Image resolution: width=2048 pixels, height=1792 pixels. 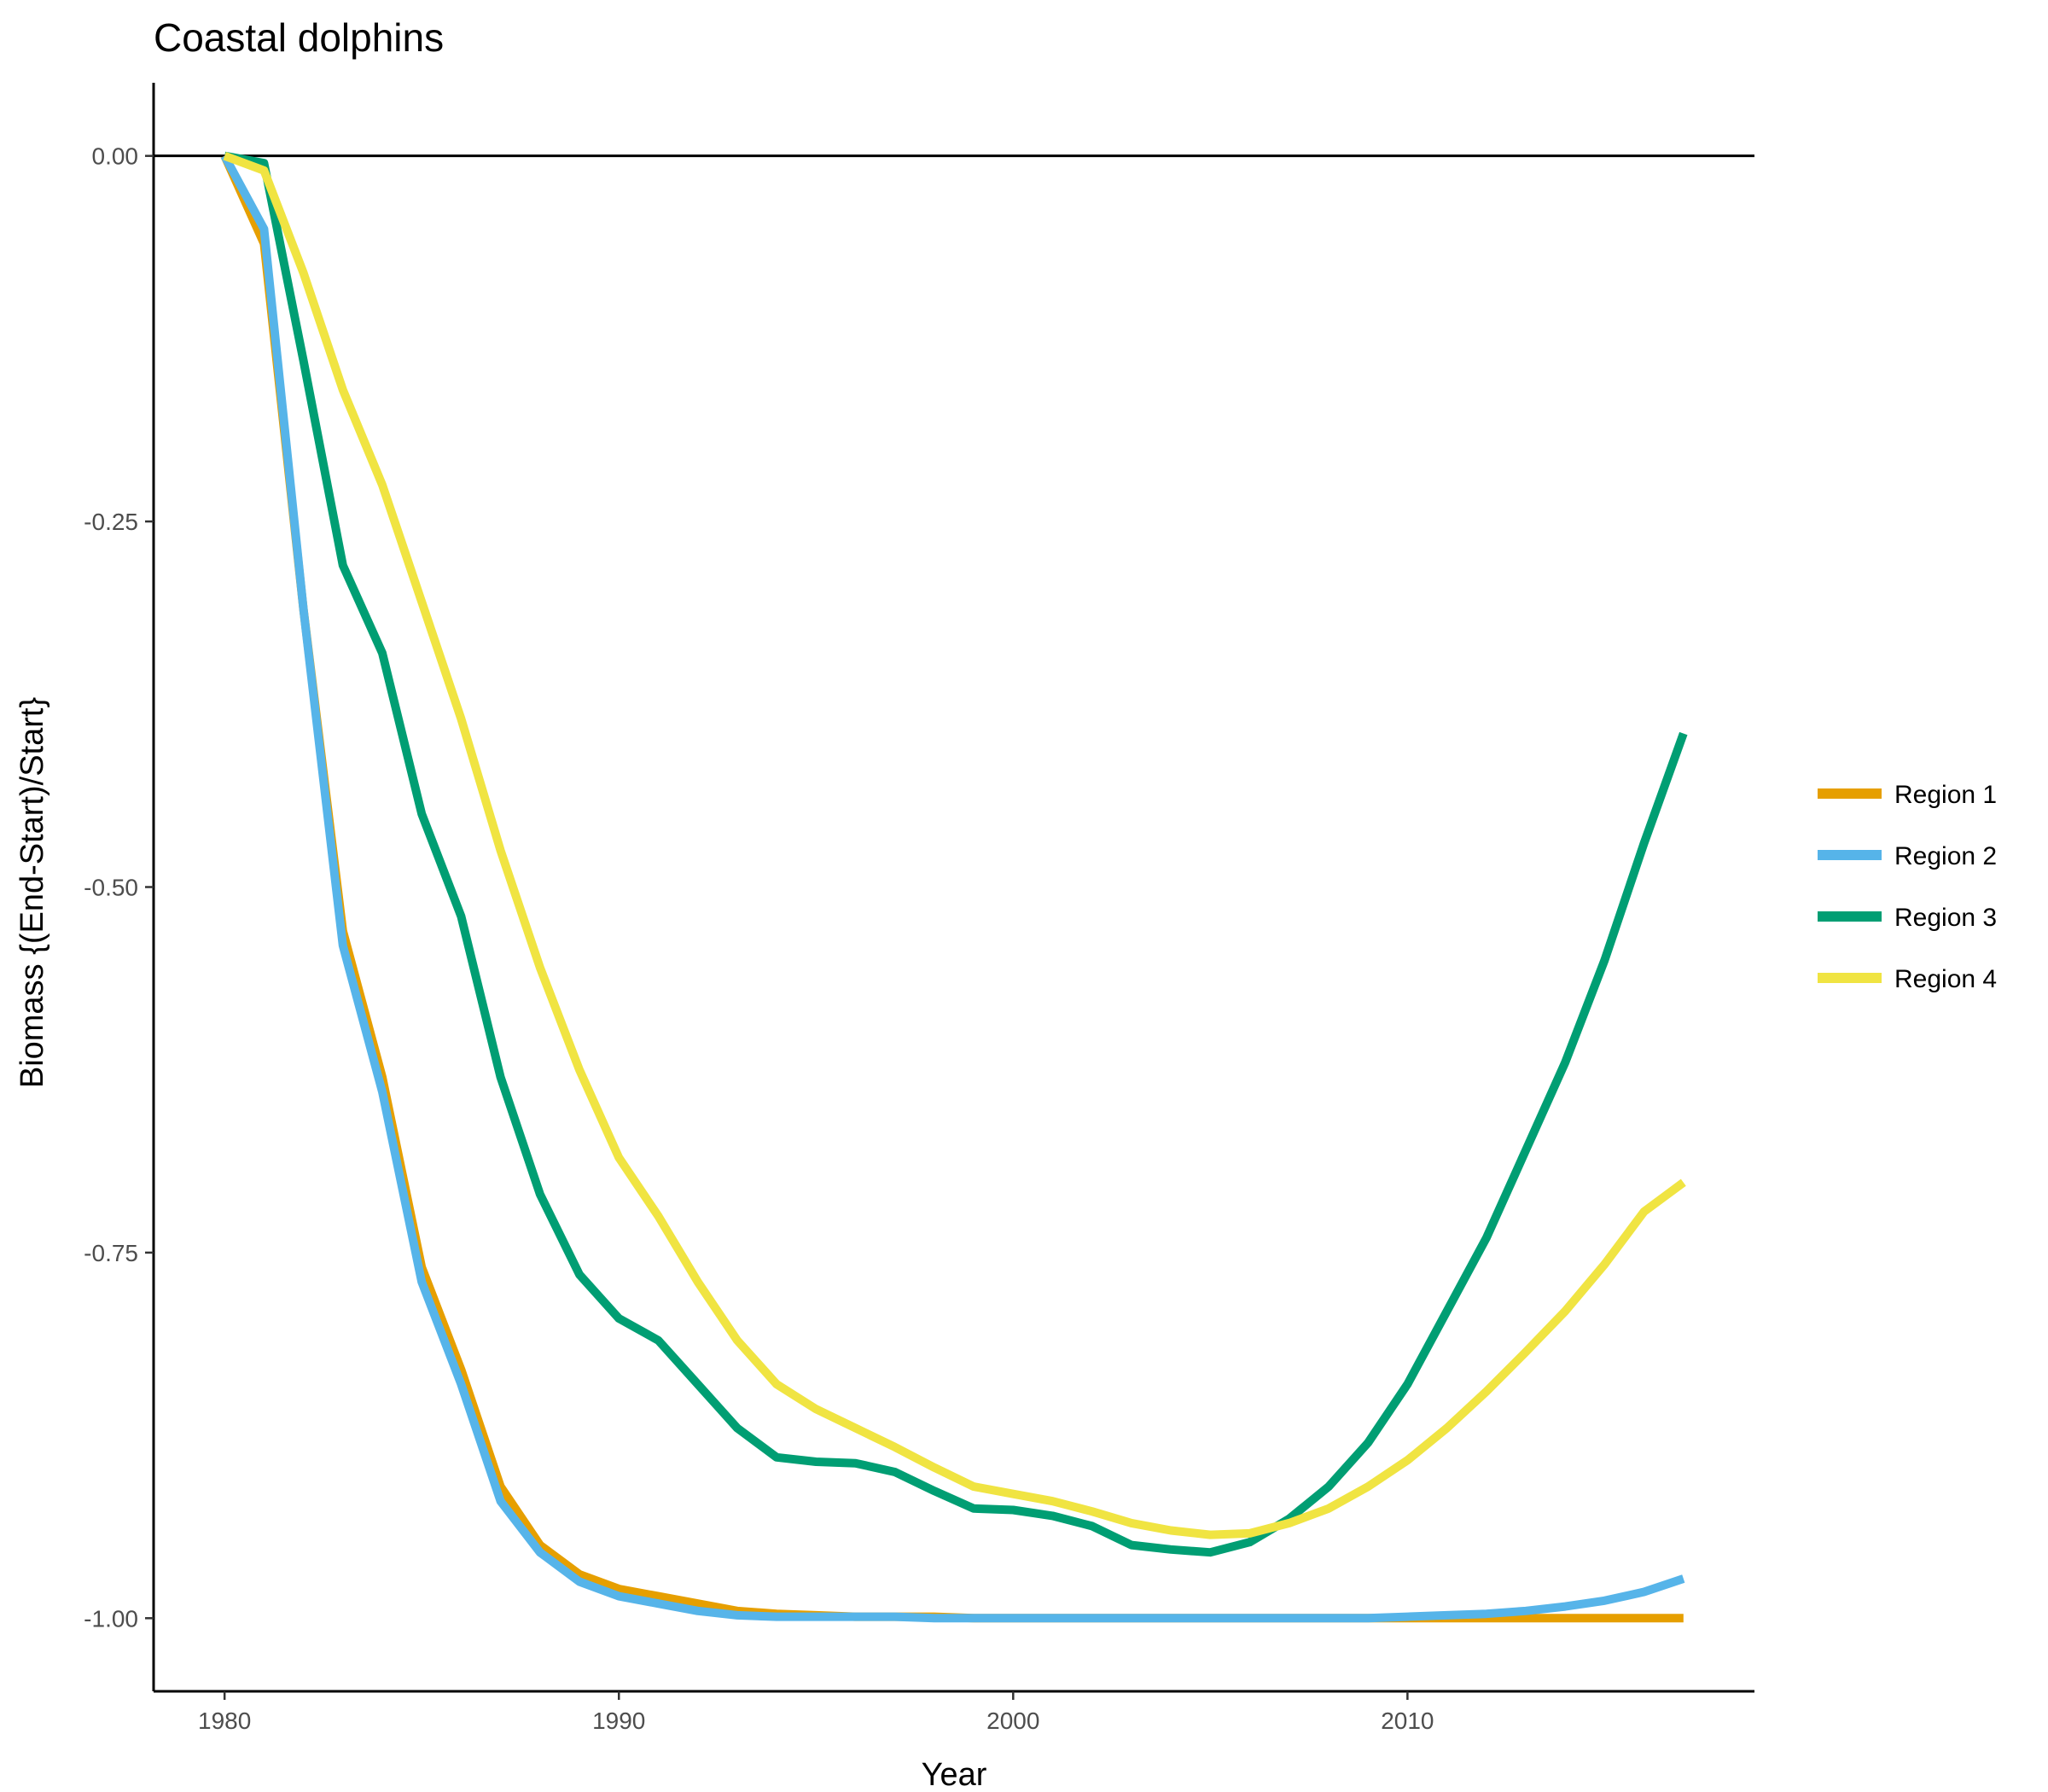 I want to click on legend-label-region-4: Region 4, so click(x=1946, y=979).